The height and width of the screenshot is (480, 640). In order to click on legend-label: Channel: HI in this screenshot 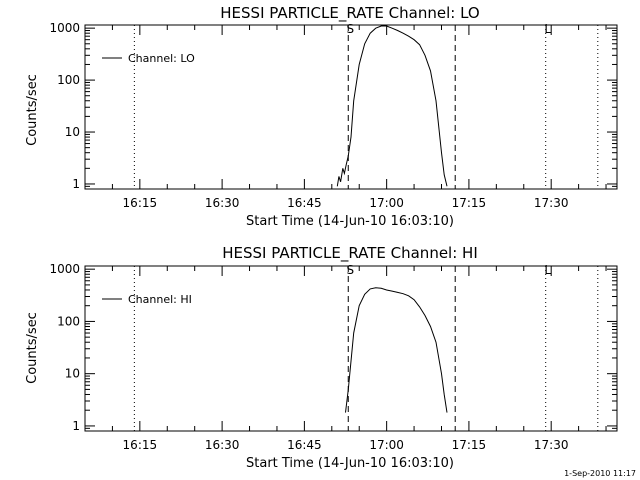, I will do `click(160, 299)`.